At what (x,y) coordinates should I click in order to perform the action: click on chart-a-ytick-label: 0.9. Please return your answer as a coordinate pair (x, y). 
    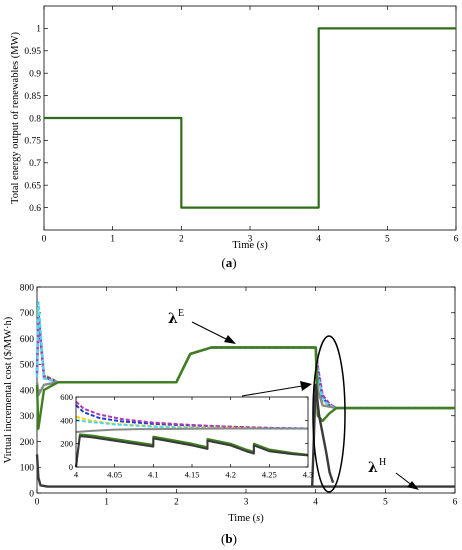
    Looking at the image, I should click on (35, 75).